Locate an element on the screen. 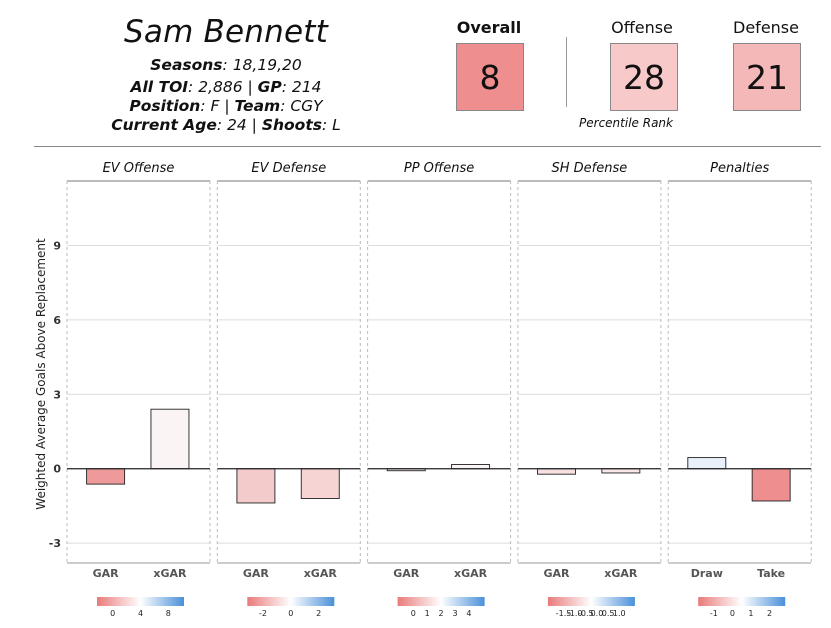 This screenshot has width=831, height=628. panel-title: PP Offense is located at coordinates (439, 168).